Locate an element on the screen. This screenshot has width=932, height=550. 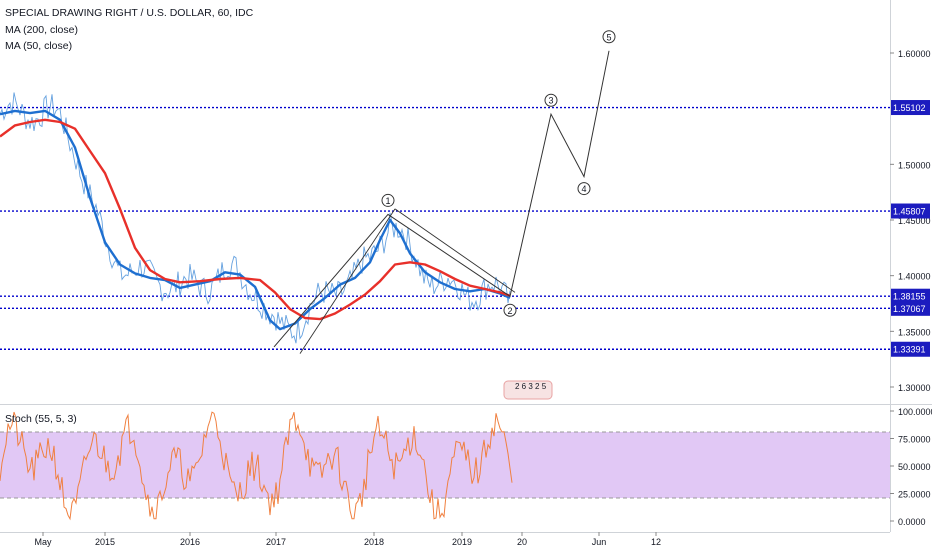
stoch-axis: 100.0000 75.0000 50.0000 25.0000 0.0000 is located at coordinates (911, 467).